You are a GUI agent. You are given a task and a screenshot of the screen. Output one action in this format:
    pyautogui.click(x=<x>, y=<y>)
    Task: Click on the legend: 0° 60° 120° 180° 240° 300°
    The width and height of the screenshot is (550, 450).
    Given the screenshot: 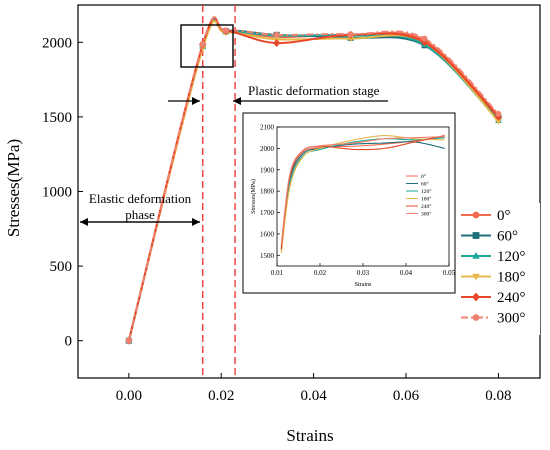 What is the action you would take?
    pyautogui.click(x=498, y=269)
    